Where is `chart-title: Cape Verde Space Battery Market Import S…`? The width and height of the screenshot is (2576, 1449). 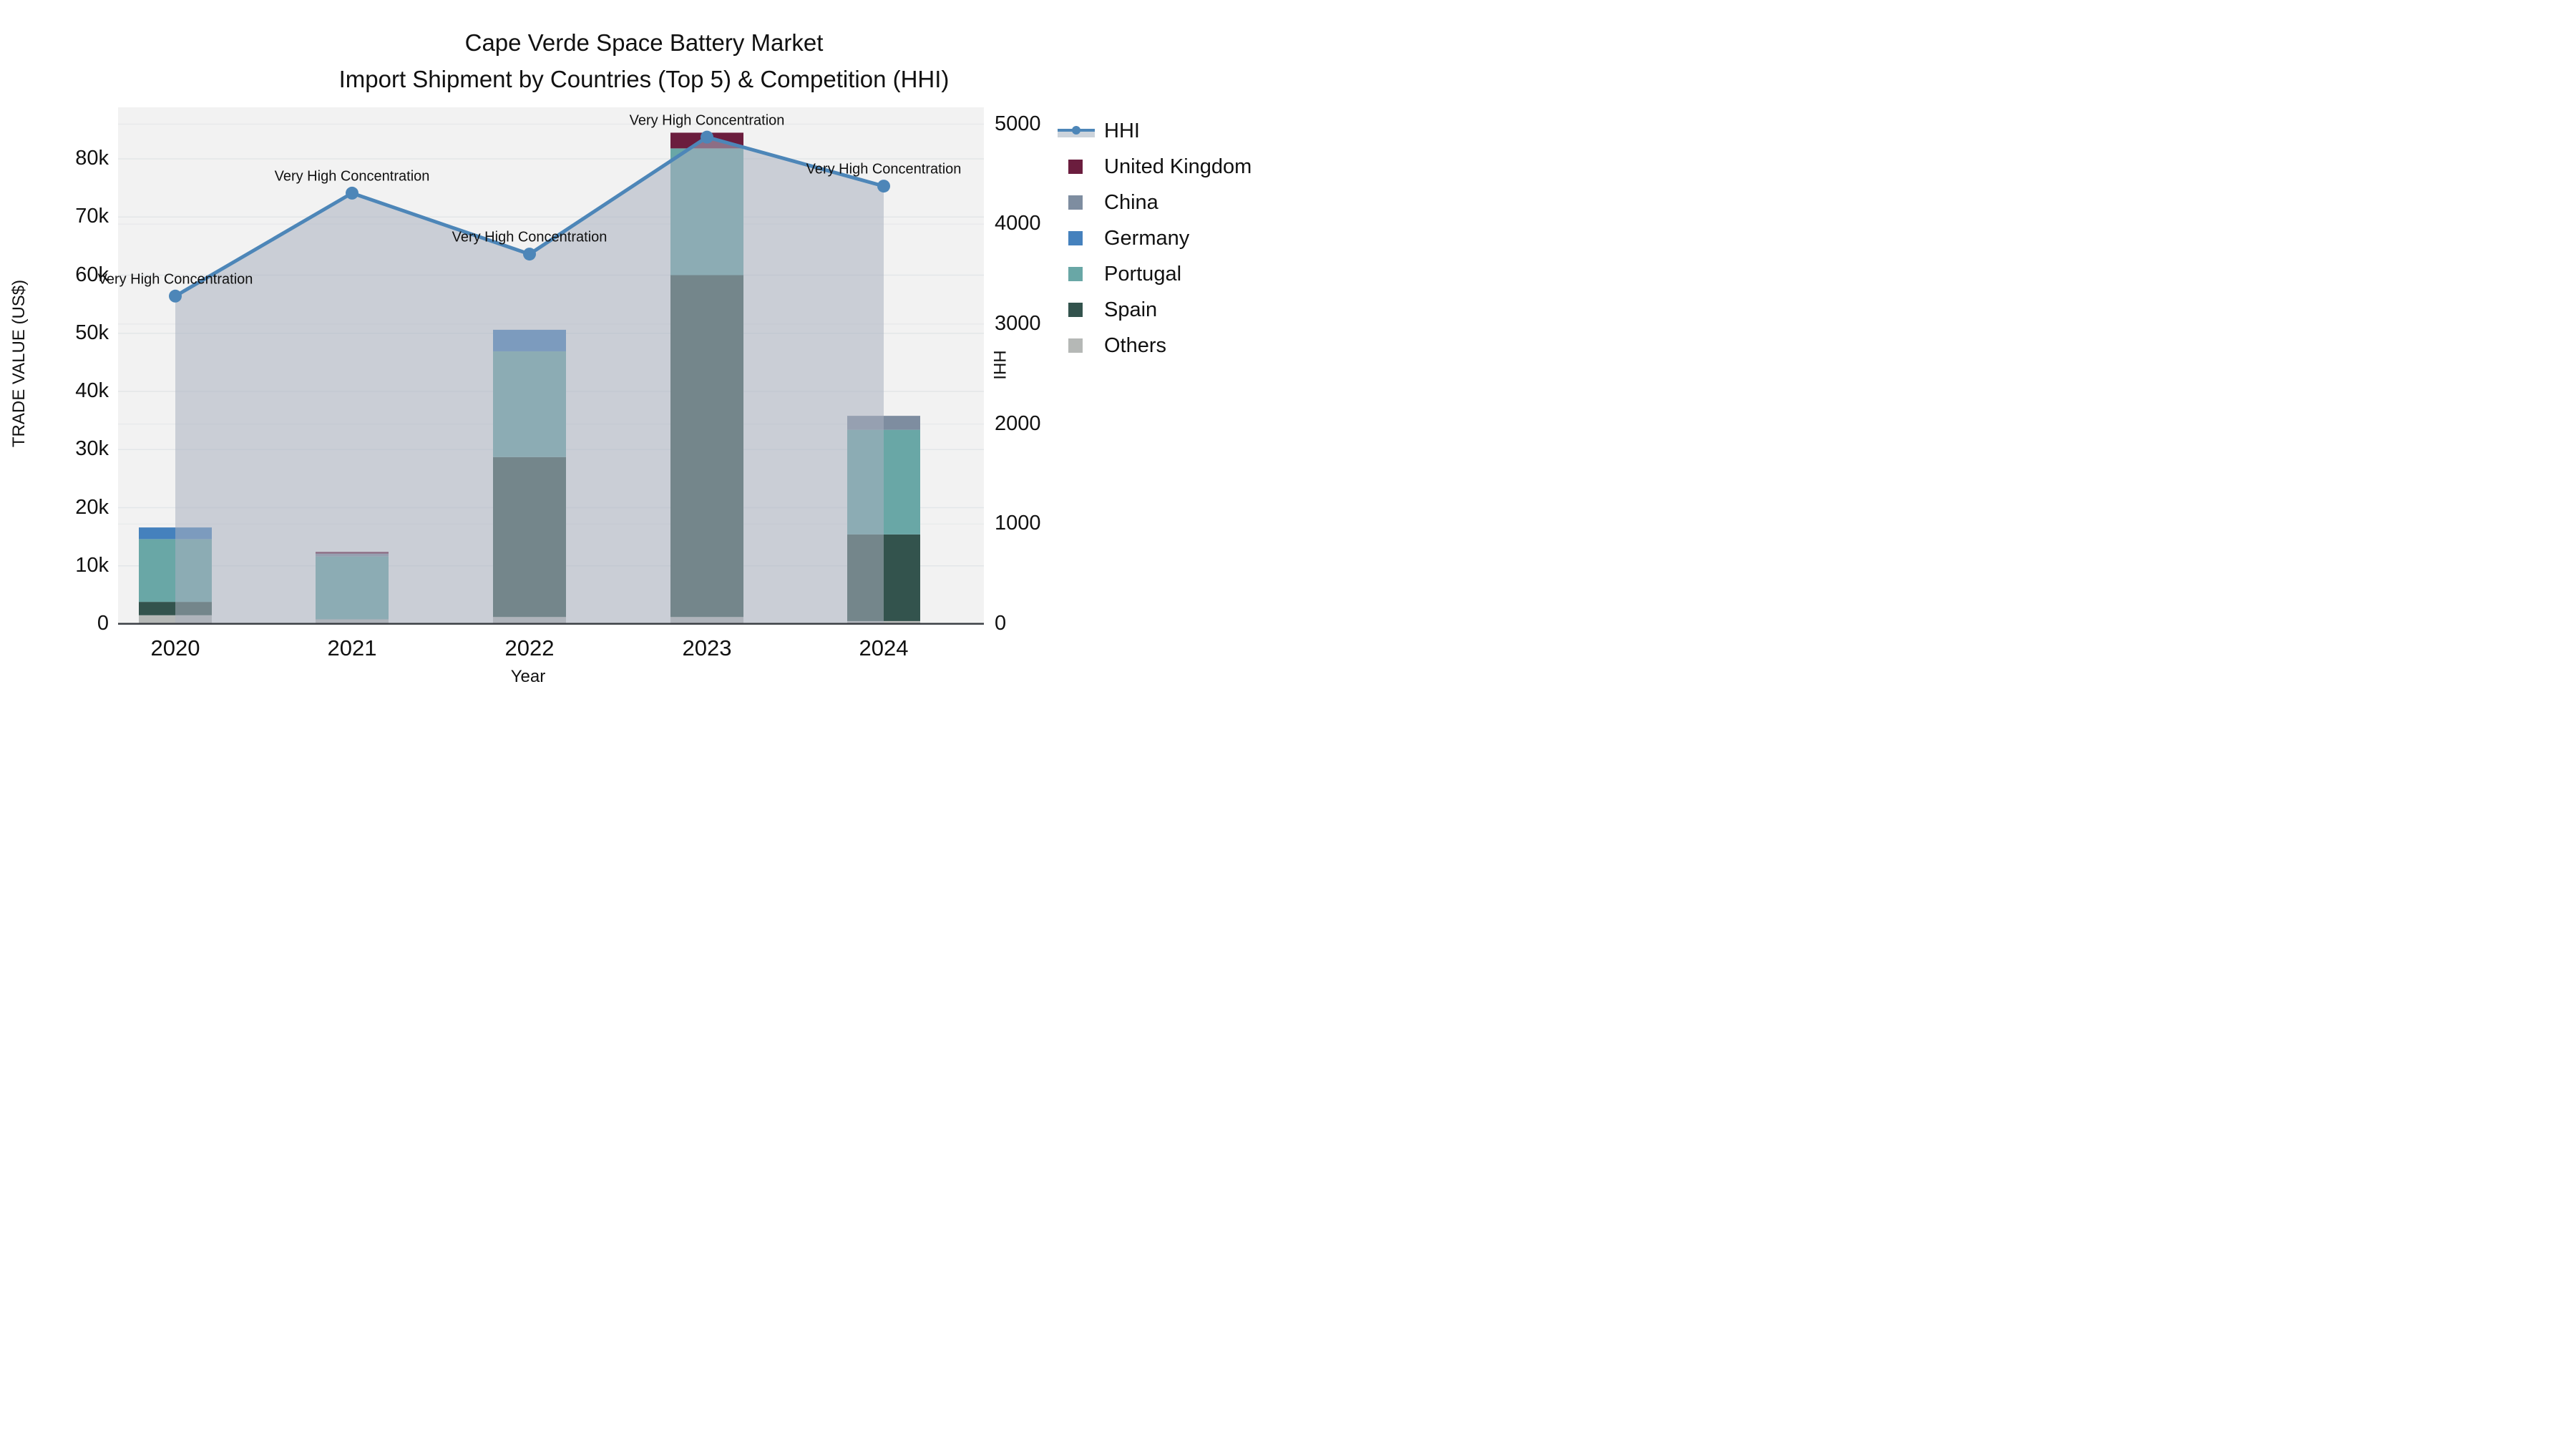
chart-title: Cape Verde Space Battery Market Import S… is located at coordinates (644, 60).